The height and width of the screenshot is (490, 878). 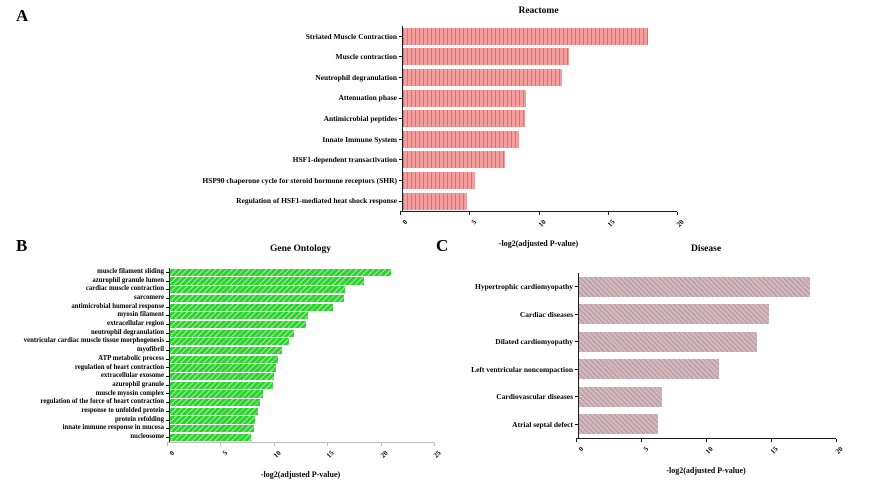 What do you see at coordinates (359, 139) in the screenshot?
I see `category-label: Innate Immune System` at bounding box center [359, 139].